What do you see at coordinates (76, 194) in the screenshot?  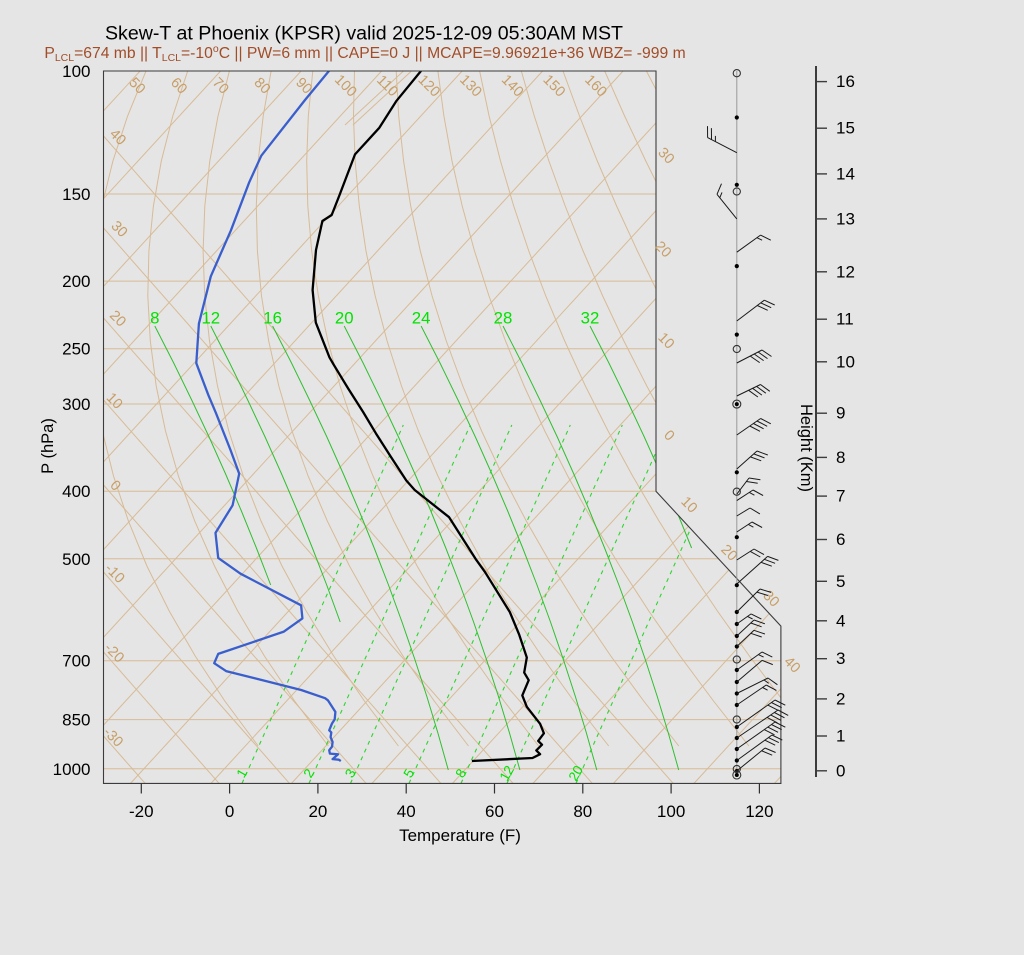 I see `svg-text: 150` at bounding box center [76, 194].